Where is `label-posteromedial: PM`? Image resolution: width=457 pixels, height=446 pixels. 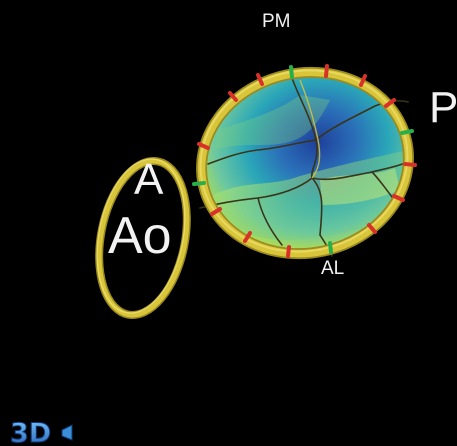
label-posteromedial: PM is located at coordinates (276, 21).